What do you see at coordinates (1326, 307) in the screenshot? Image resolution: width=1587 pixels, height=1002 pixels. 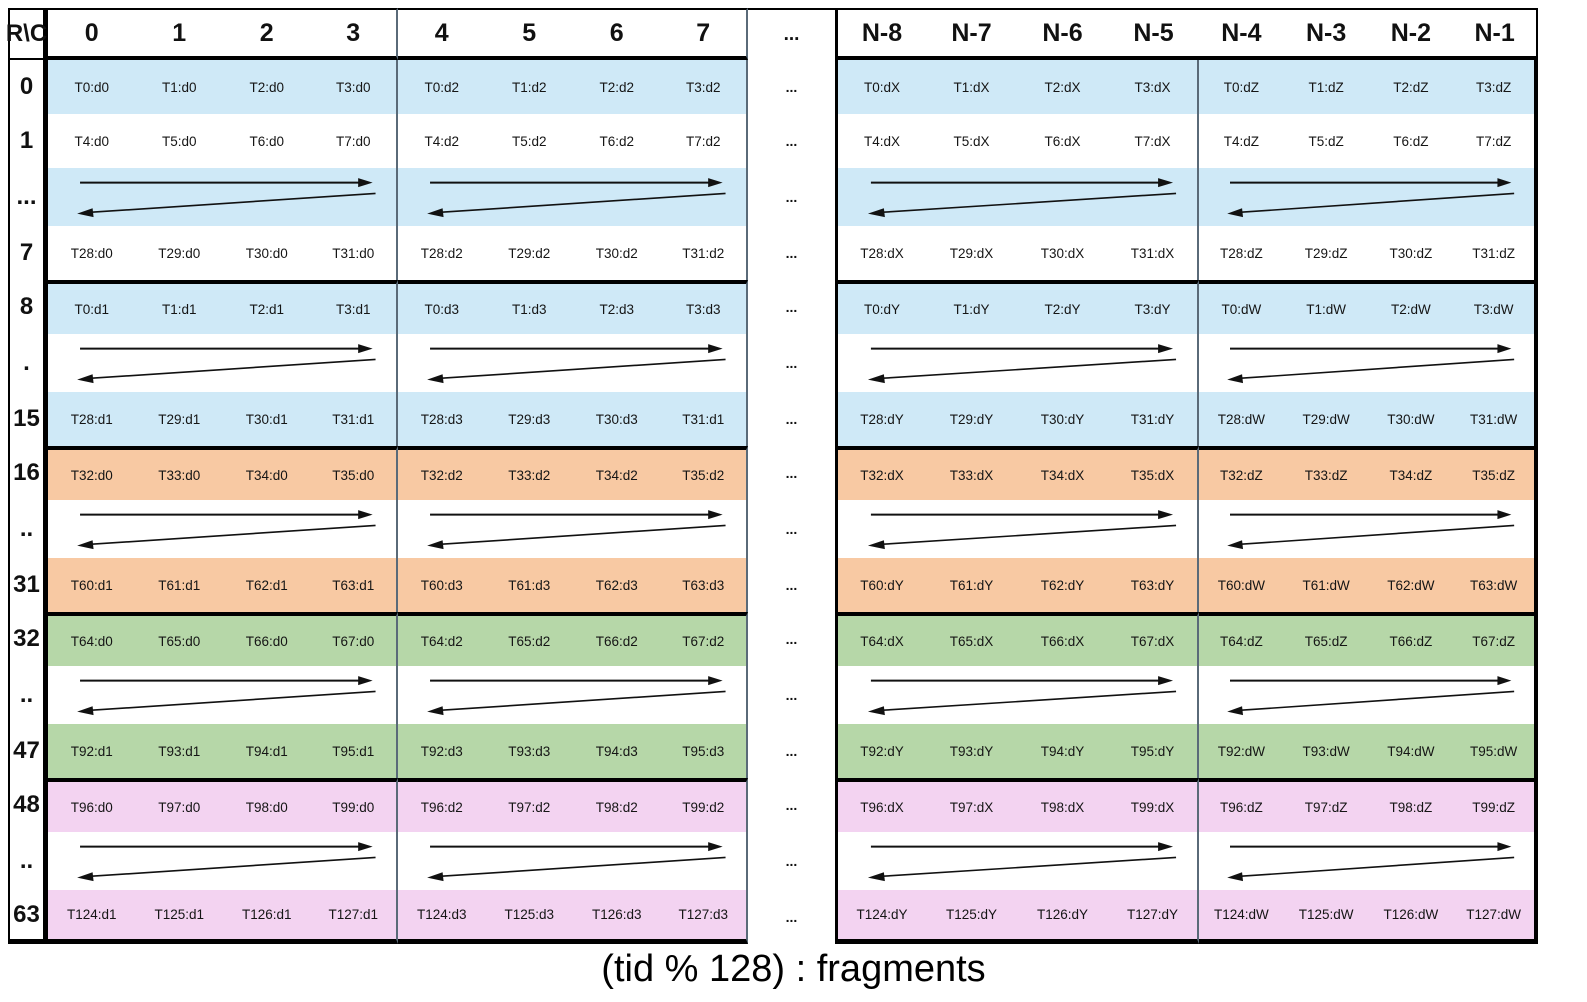 I see `fragment-cell: T1:dW` at bounding box center [1326, 307].